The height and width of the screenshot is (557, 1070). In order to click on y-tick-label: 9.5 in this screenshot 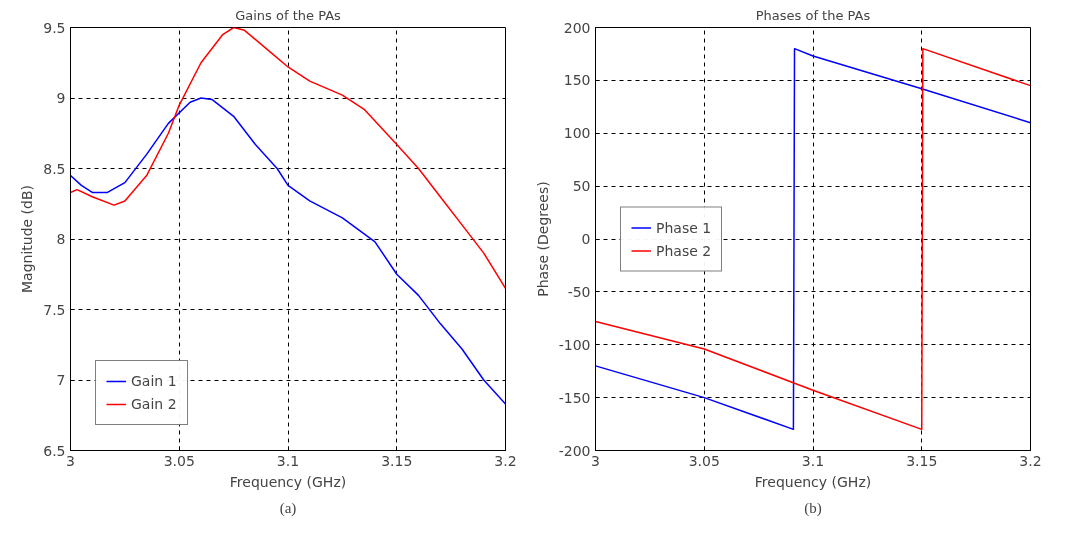, I will do `click(54, 27)`.